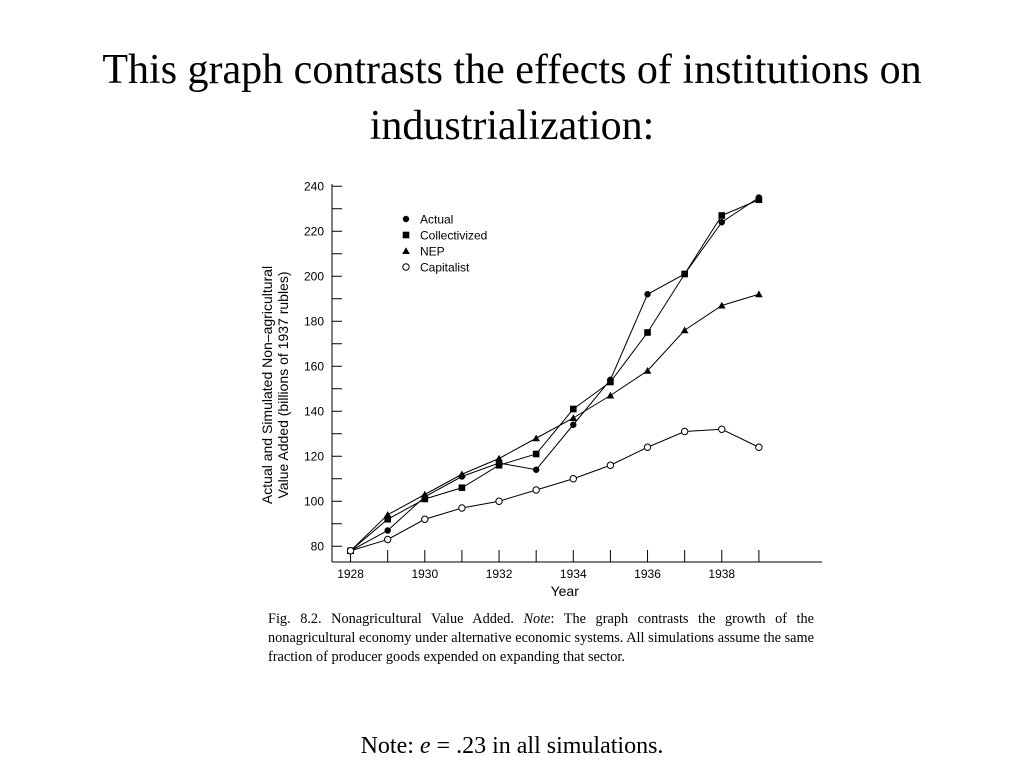  I want to click on y-tick-label: 120, so click(314, 456).